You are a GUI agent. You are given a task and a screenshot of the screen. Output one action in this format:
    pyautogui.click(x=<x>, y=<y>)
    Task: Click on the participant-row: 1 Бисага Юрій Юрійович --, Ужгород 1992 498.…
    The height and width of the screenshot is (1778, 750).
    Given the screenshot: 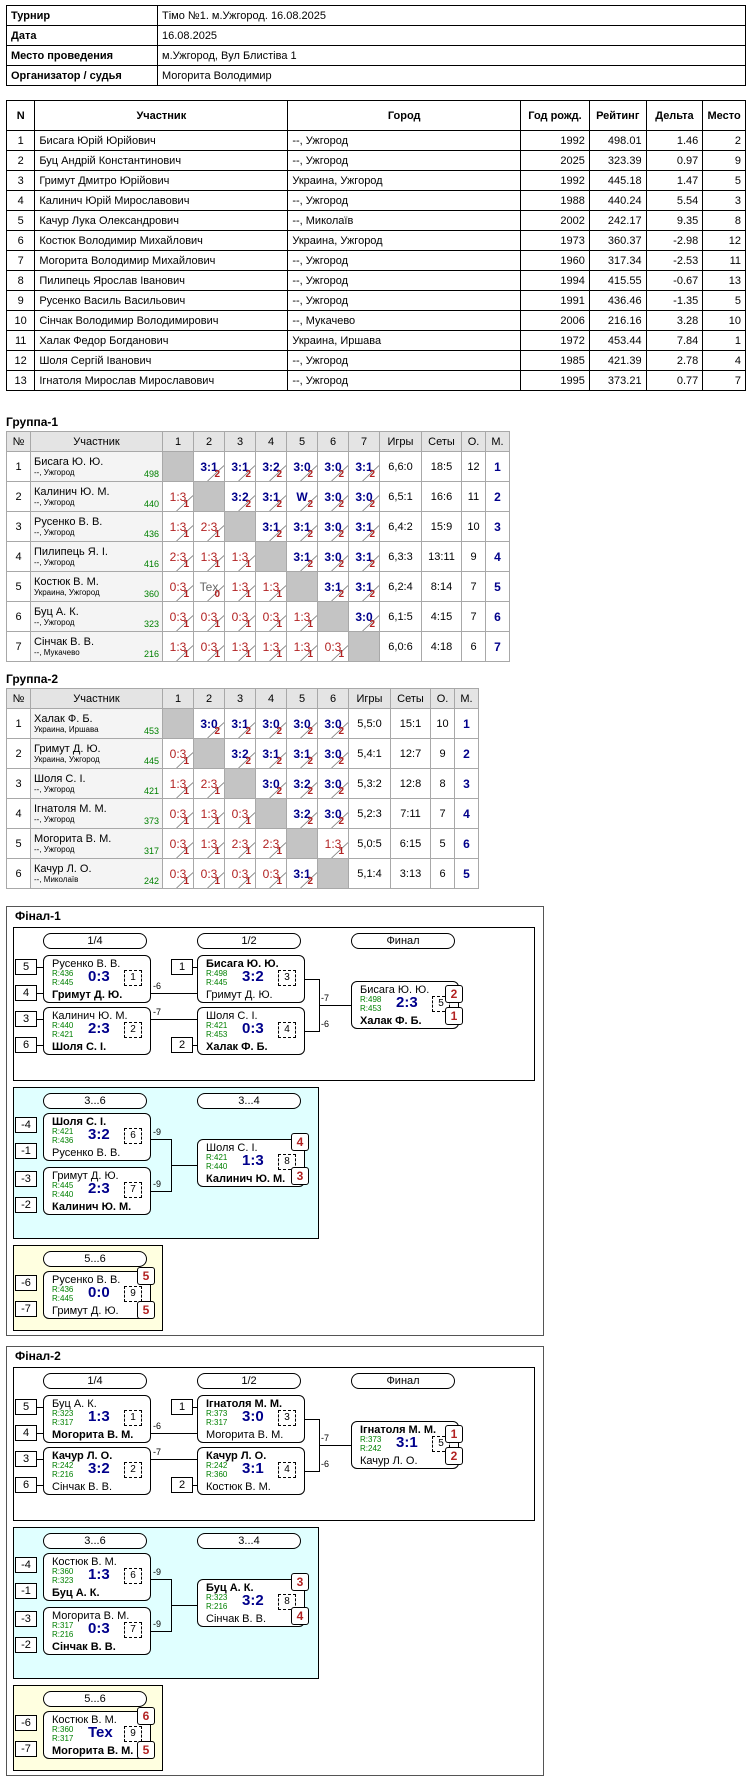 What is the action you would take?
    pyautogui.click(x=375, y=140)
    